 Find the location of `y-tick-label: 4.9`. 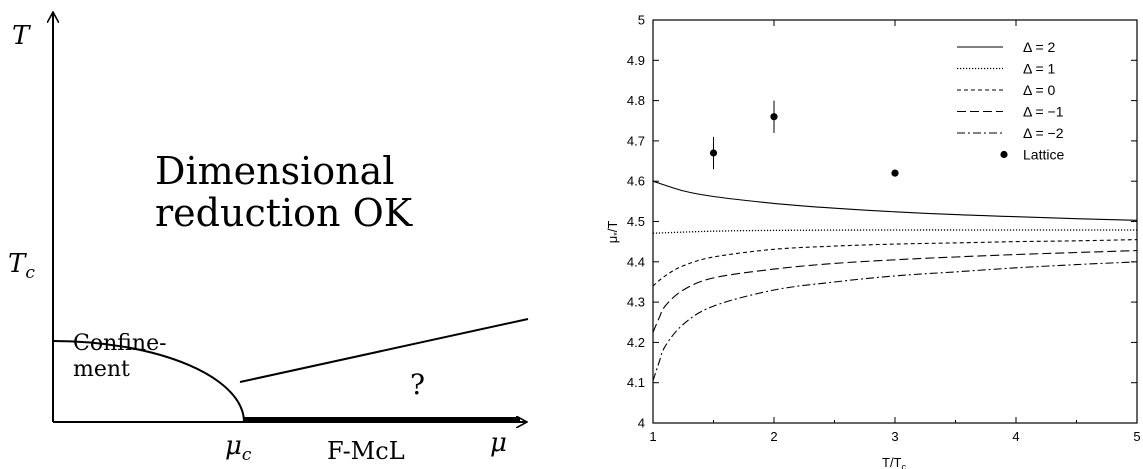

y-tick-label: 4.9 is located at coordinates (636, 60).